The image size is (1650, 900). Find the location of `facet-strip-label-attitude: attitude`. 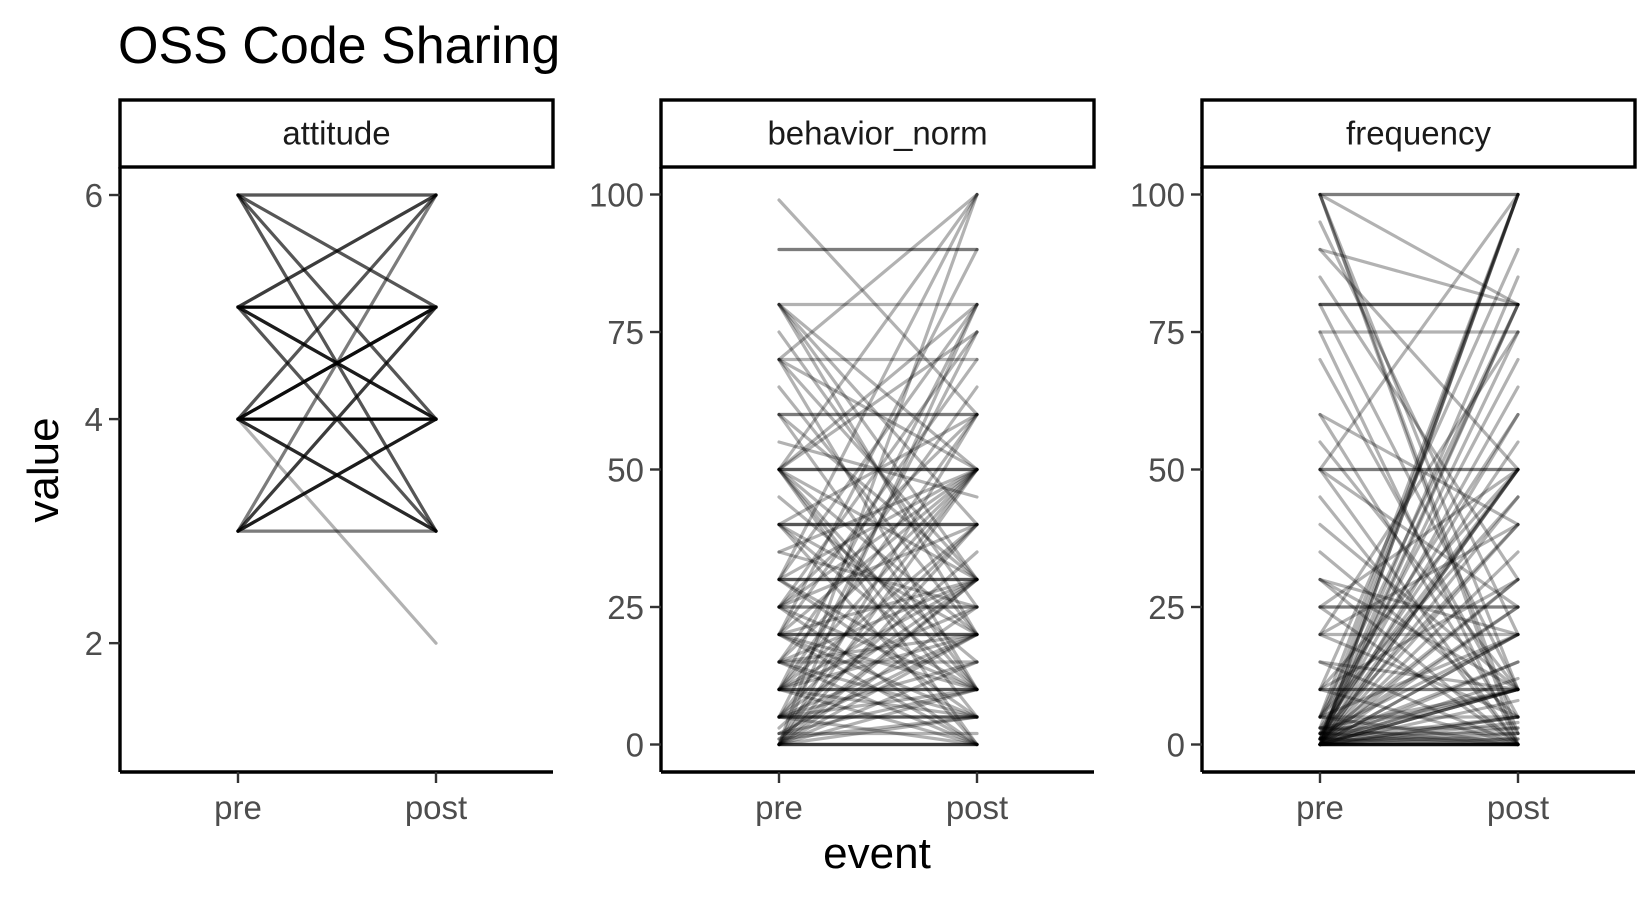

facet-strip-label-attitude: attitude is located at coordinates (336, 133).